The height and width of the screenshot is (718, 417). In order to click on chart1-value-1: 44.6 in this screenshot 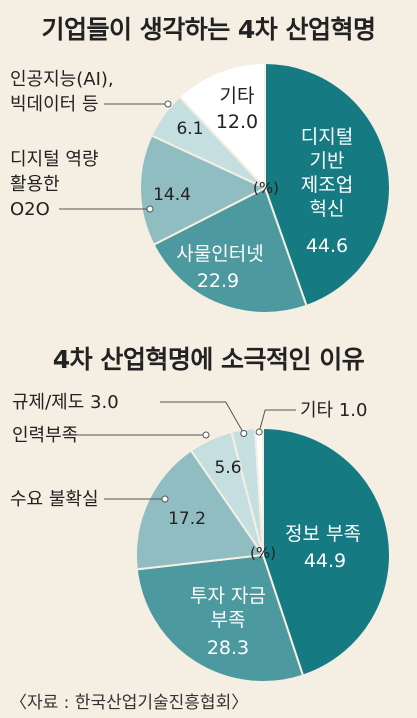, I will do `click(327, 246)`.